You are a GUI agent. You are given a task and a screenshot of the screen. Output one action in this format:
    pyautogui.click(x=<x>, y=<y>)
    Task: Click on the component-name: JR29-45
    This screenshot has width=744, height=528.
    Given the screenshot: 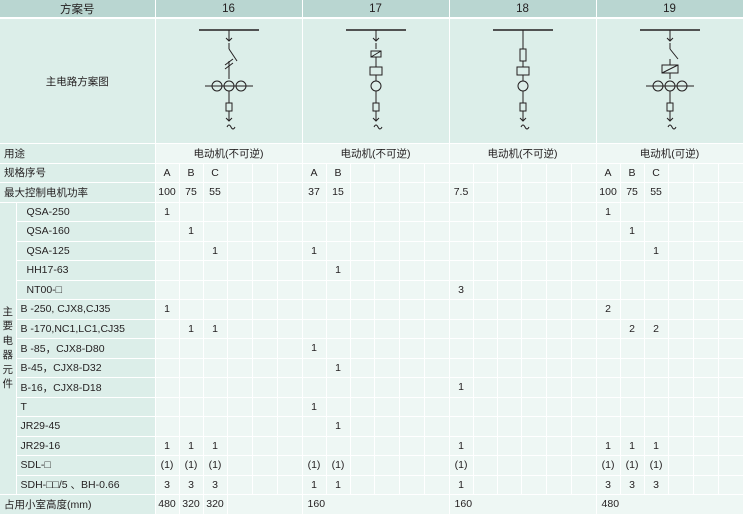 What is the action you would take?
    pyautogui.click(x=86, y=426)
    